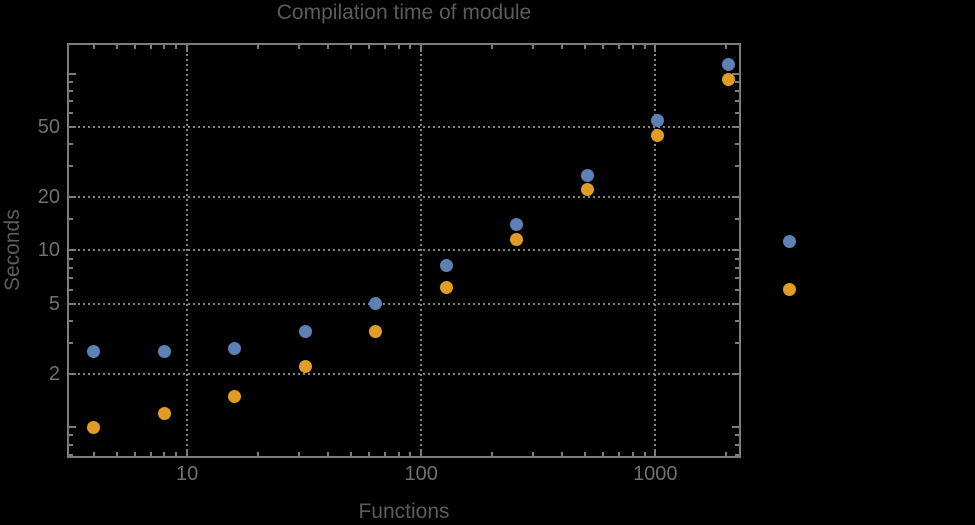  I want to click on y-tick-label: 20, so click(48, 197).